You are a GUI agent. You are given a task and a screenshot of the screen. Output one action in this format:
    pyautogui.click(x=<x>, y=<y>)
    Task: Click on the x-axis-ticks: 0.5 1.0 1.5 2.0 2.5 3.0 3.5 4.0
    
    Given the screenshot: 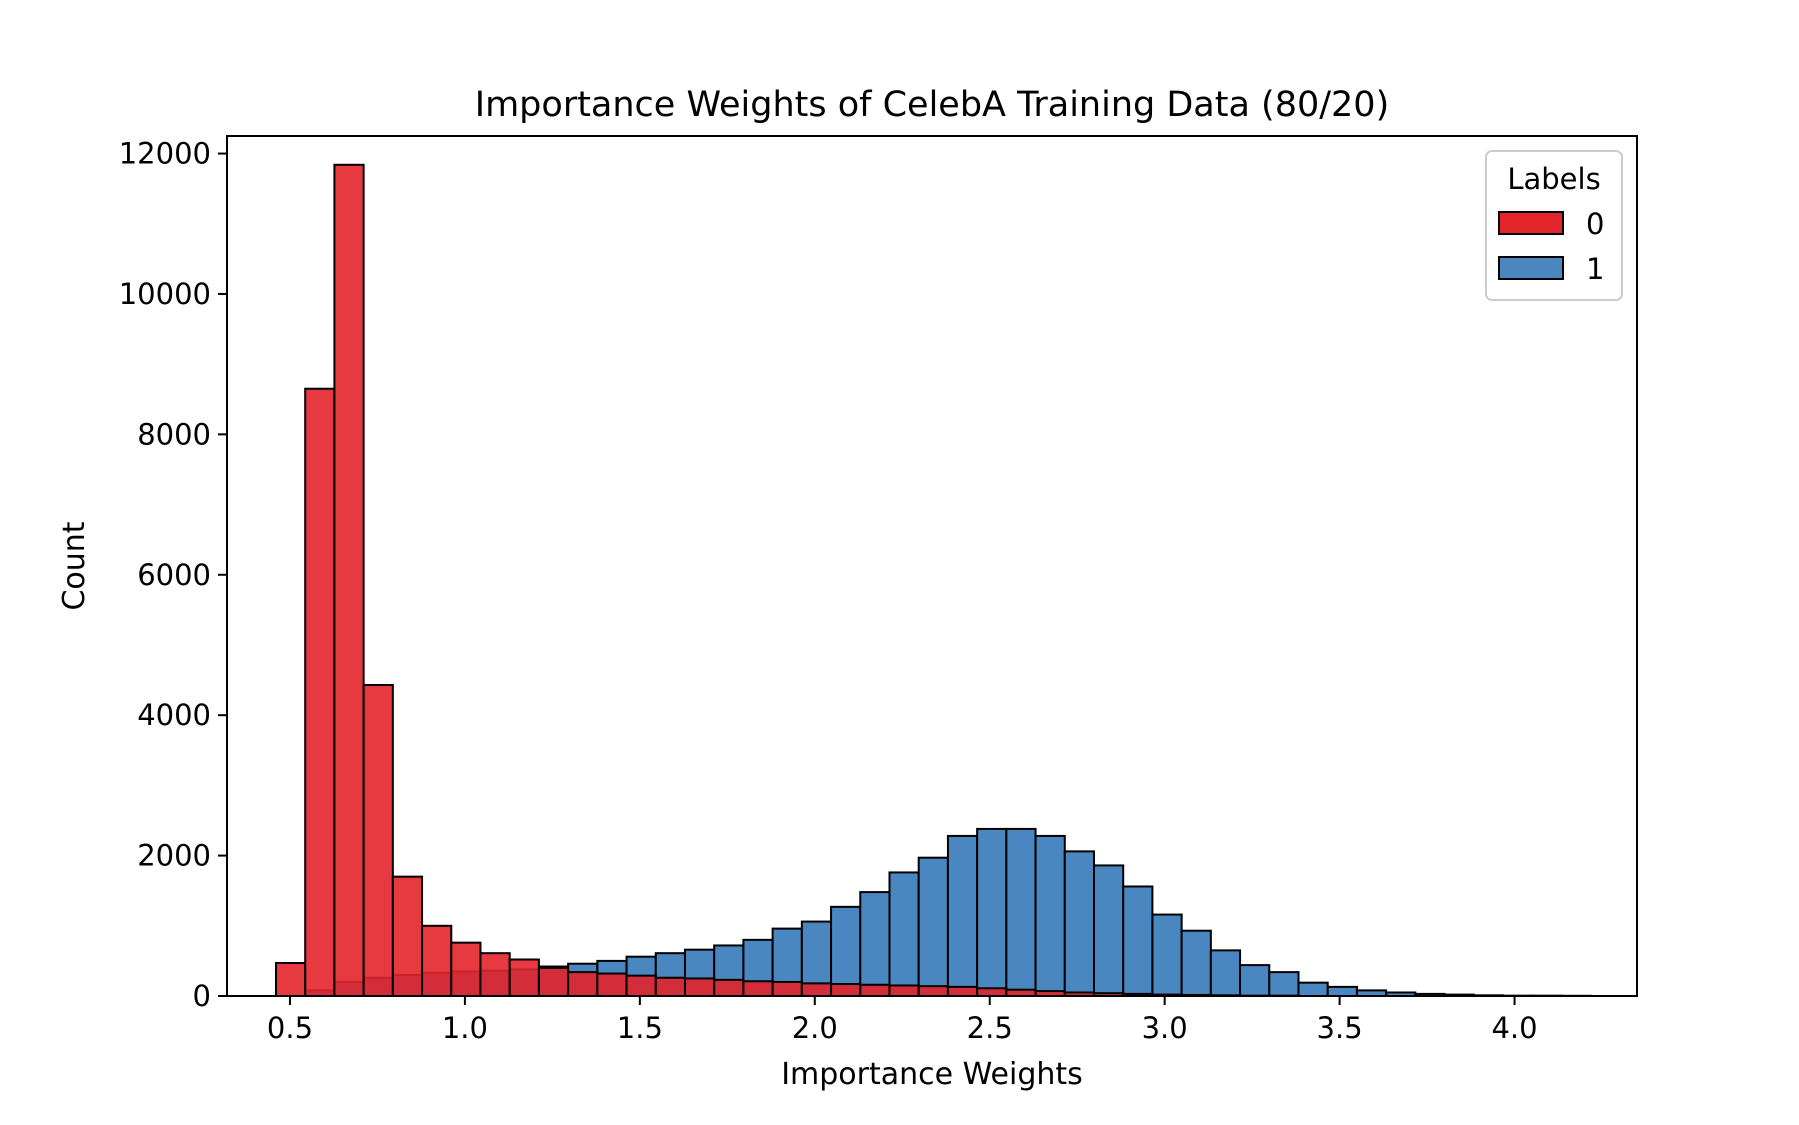 What is the action you would take?
    pyautogui.click(x=902, y=1020)
    